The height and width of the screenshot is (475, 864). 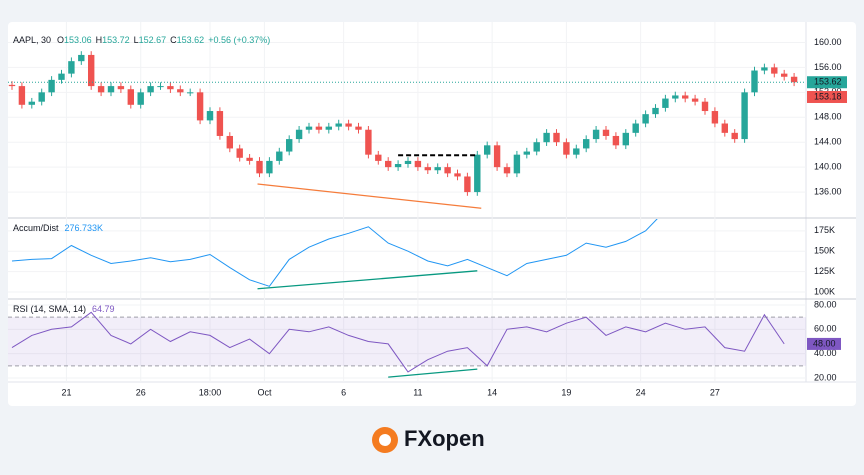 What do you see at coordinates (417, 392) in the screenshot?
I see `x-tick-label: 11` at bounding box center [417, 392].